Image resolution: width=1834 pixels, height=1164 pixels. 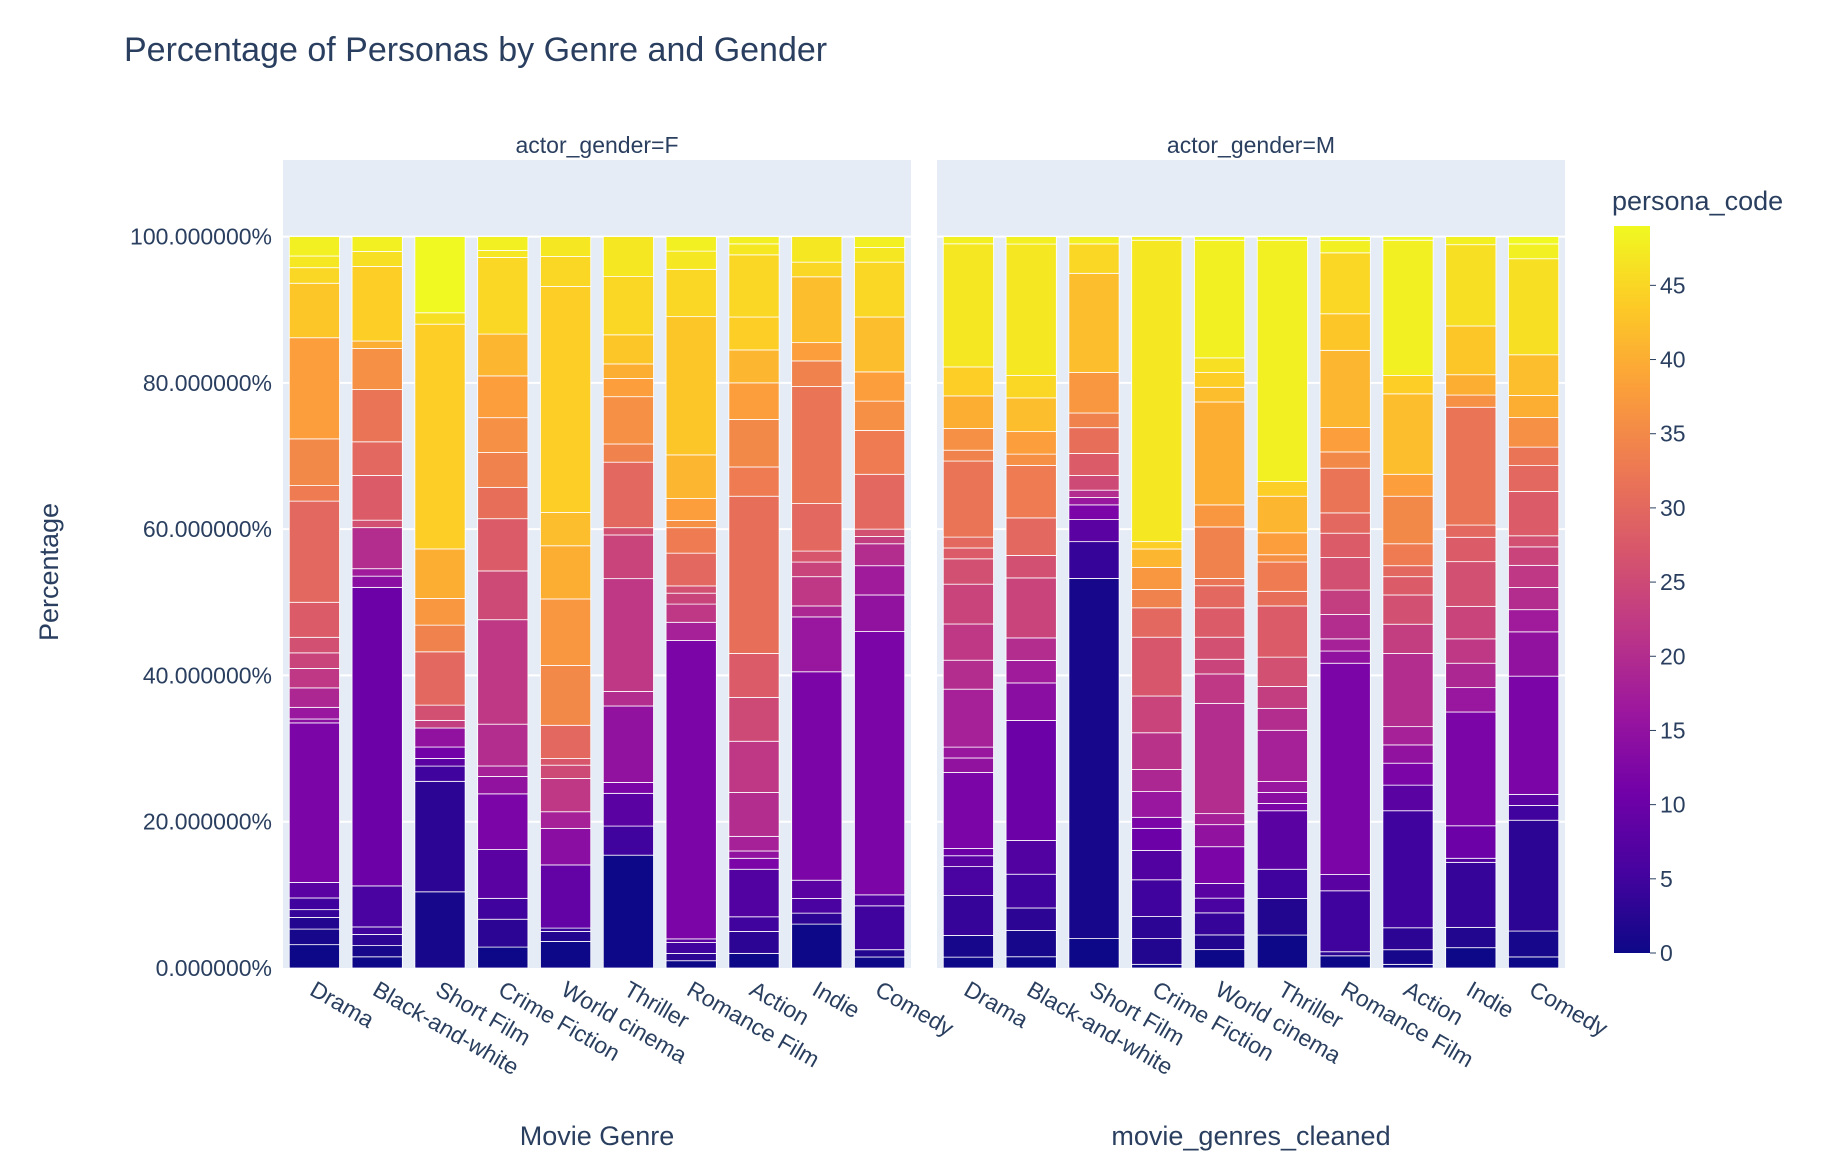 I want to click on x-tick-label: Drama, so click(x=342, y=1004).